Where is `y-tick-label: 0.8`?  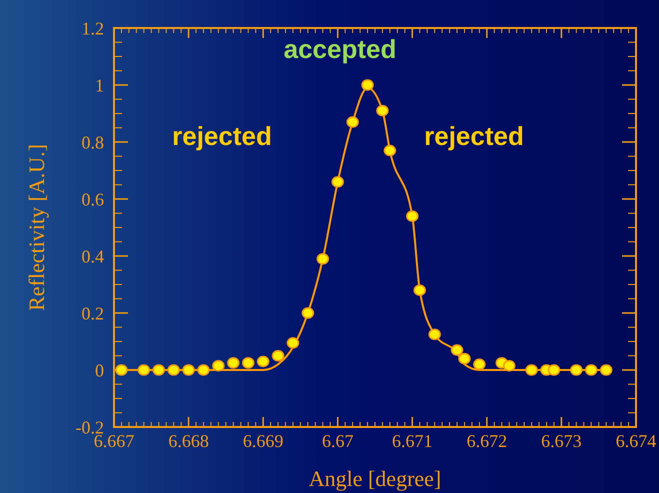 y-tick-label: 0.8 is located at coordinates (93, 142).